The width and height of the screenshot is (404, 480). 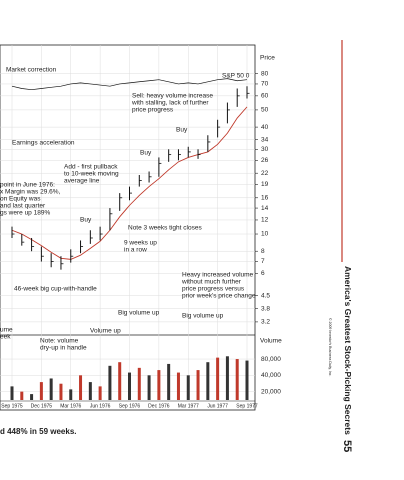 What do you see at coordinates (59, 341) in the screenshot?
I see `annotation: Note: volume` at bounding box center [59, 341].